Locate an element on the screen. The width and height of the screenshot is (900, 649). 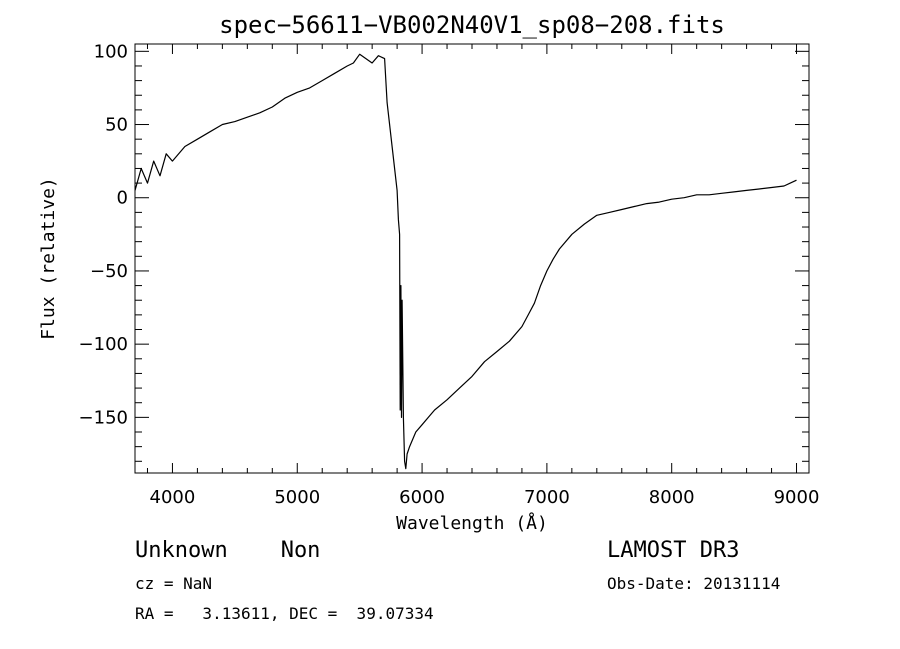
y-tick-label: −150 is located at coordinates (103, 417).